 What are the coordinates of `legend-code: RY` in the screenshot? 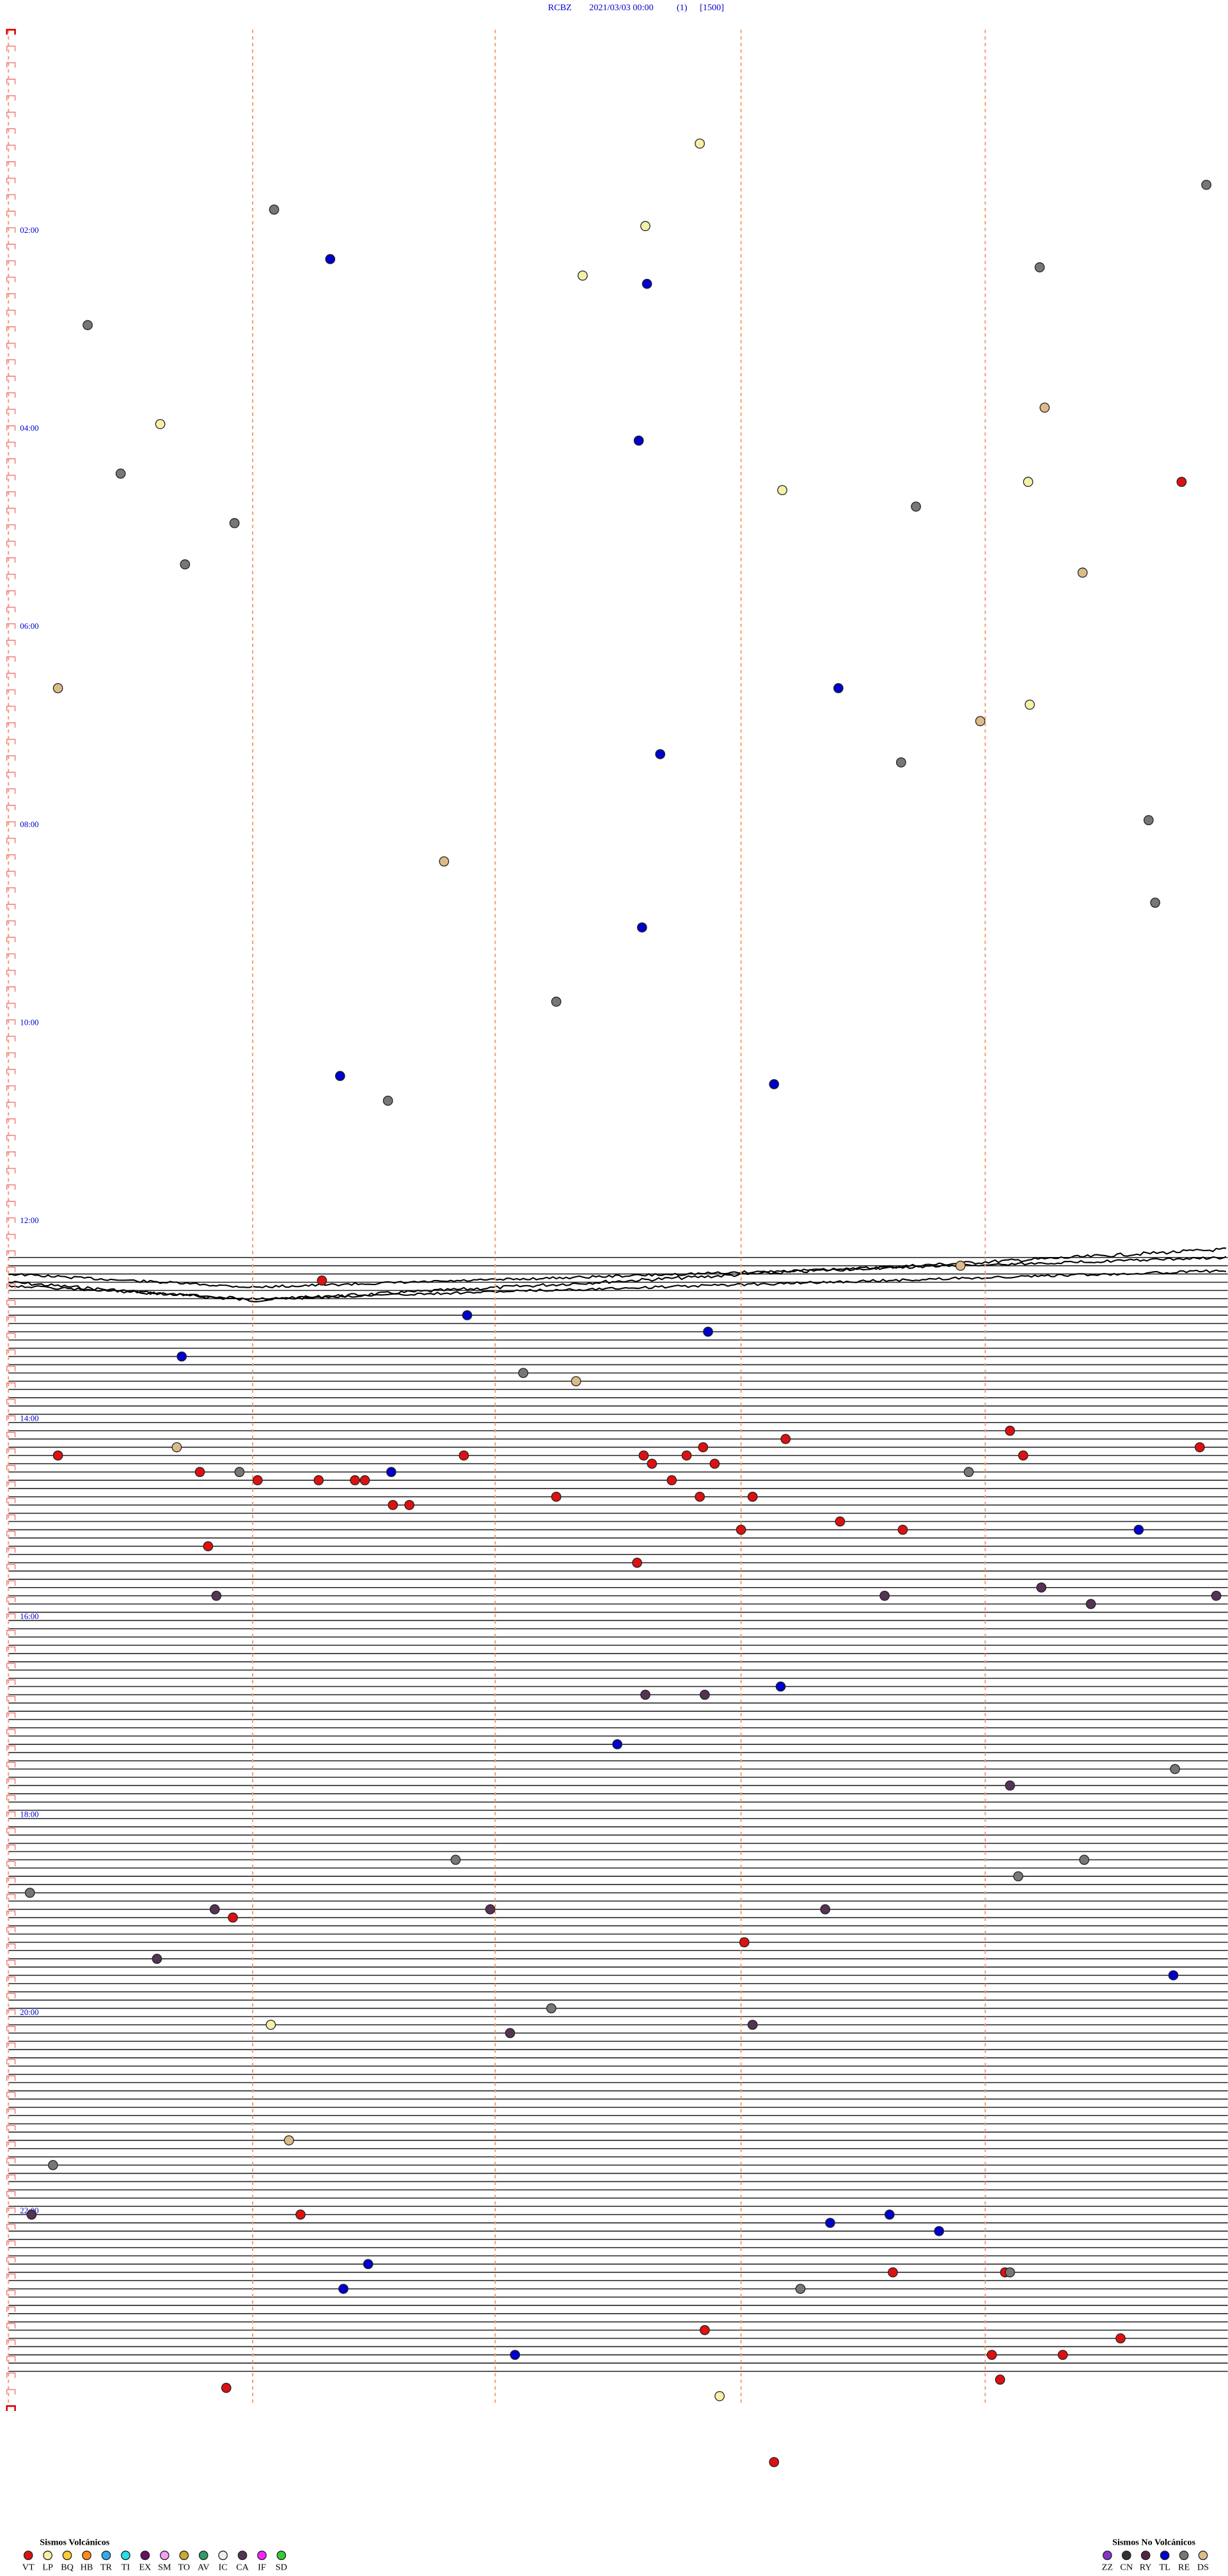 It's located at (1146, 2567).